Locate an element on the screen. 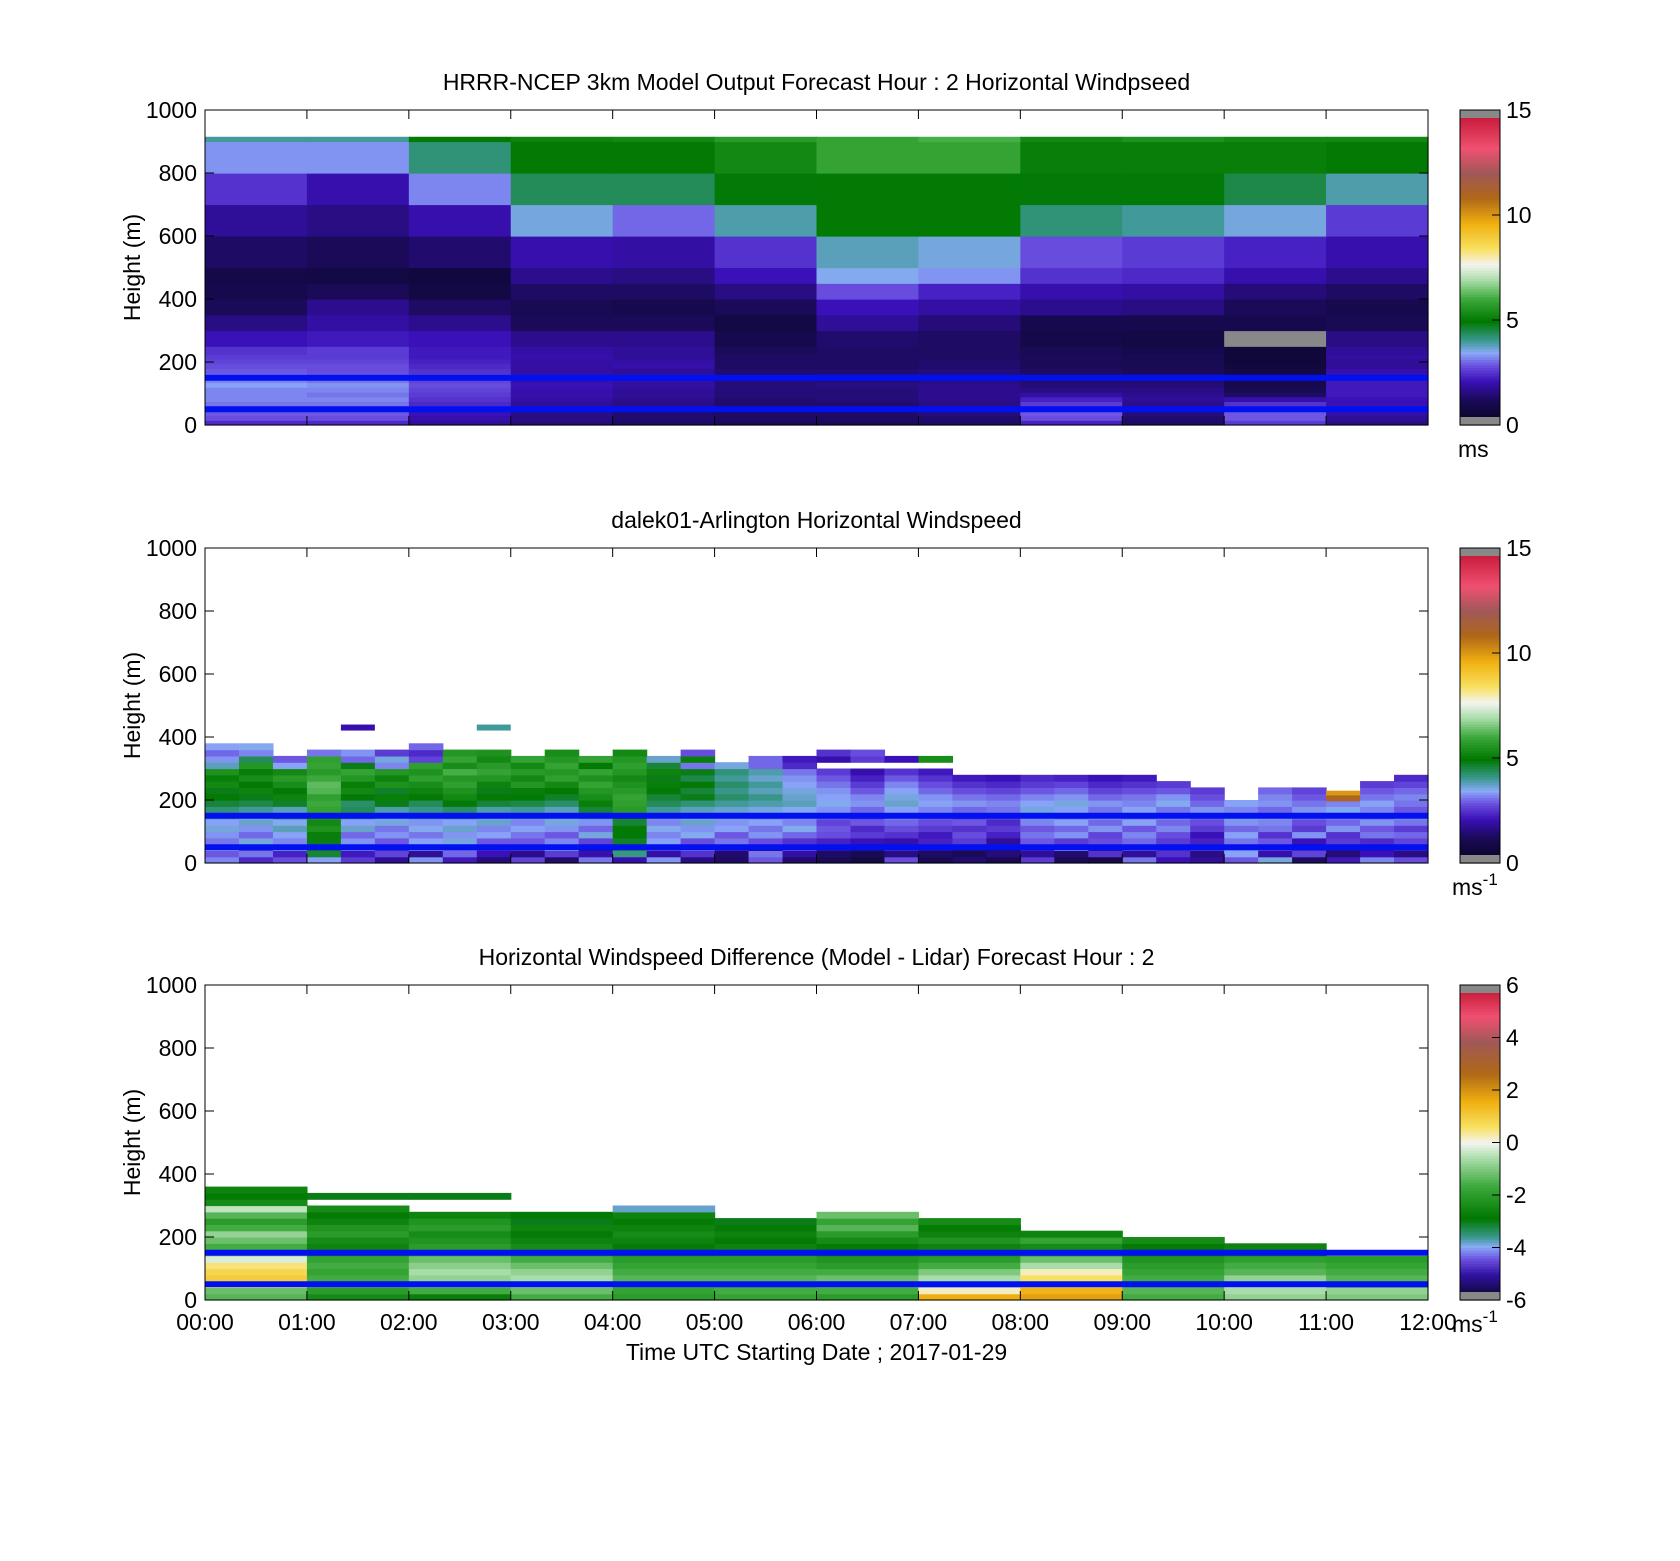  colorbar-unit: ms-1 is located at coordinates (1475, 1322).